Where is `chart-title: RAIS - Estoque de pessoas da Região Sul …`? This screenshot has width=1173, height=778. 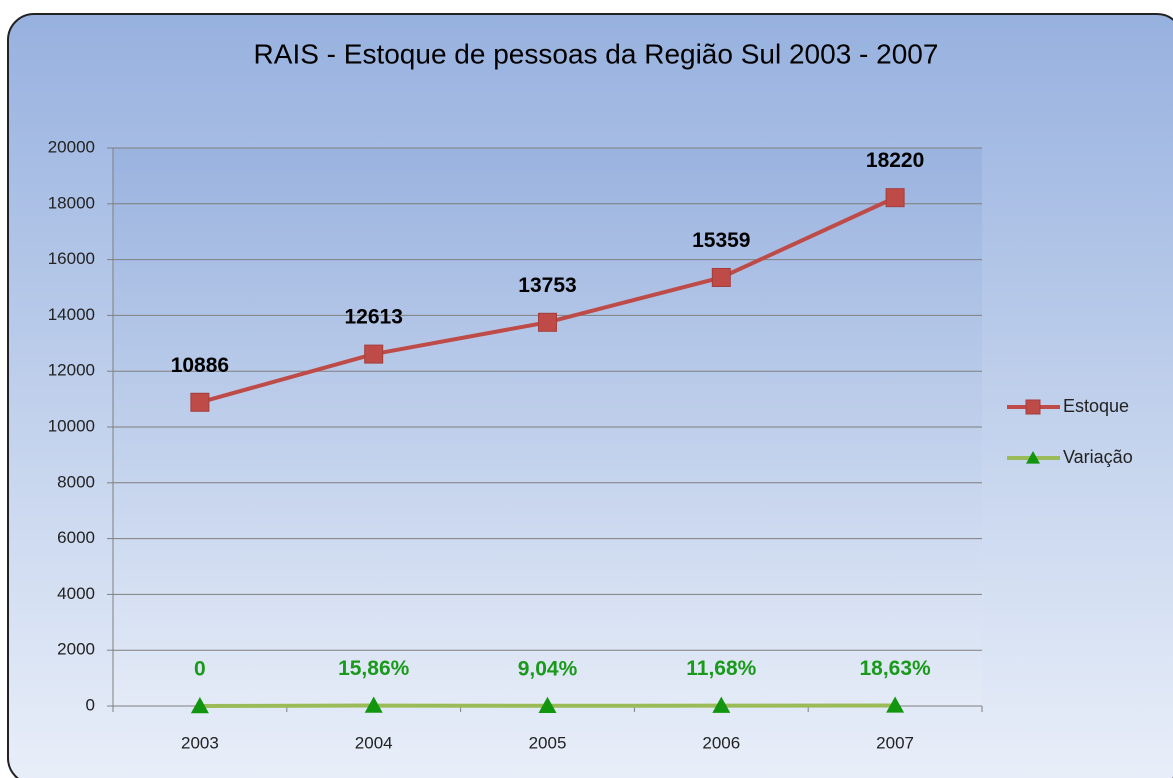
chart-title: RAIS - Estoque de pessoas da Região Sul … is located at coordinates (596, 53).